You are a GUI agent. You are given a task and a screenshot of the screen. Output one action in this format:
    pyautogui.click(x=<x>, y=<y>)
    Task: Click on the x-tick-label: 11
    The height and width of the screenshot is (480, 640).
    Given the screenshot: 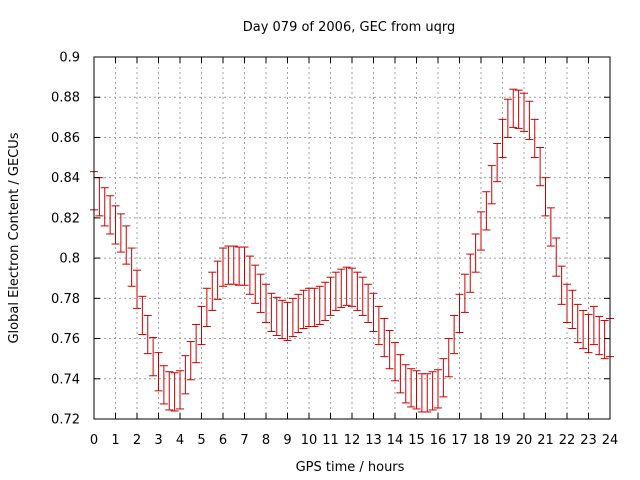 What is the action you would take?
    pyautogui.click(x=330, y=440)
    